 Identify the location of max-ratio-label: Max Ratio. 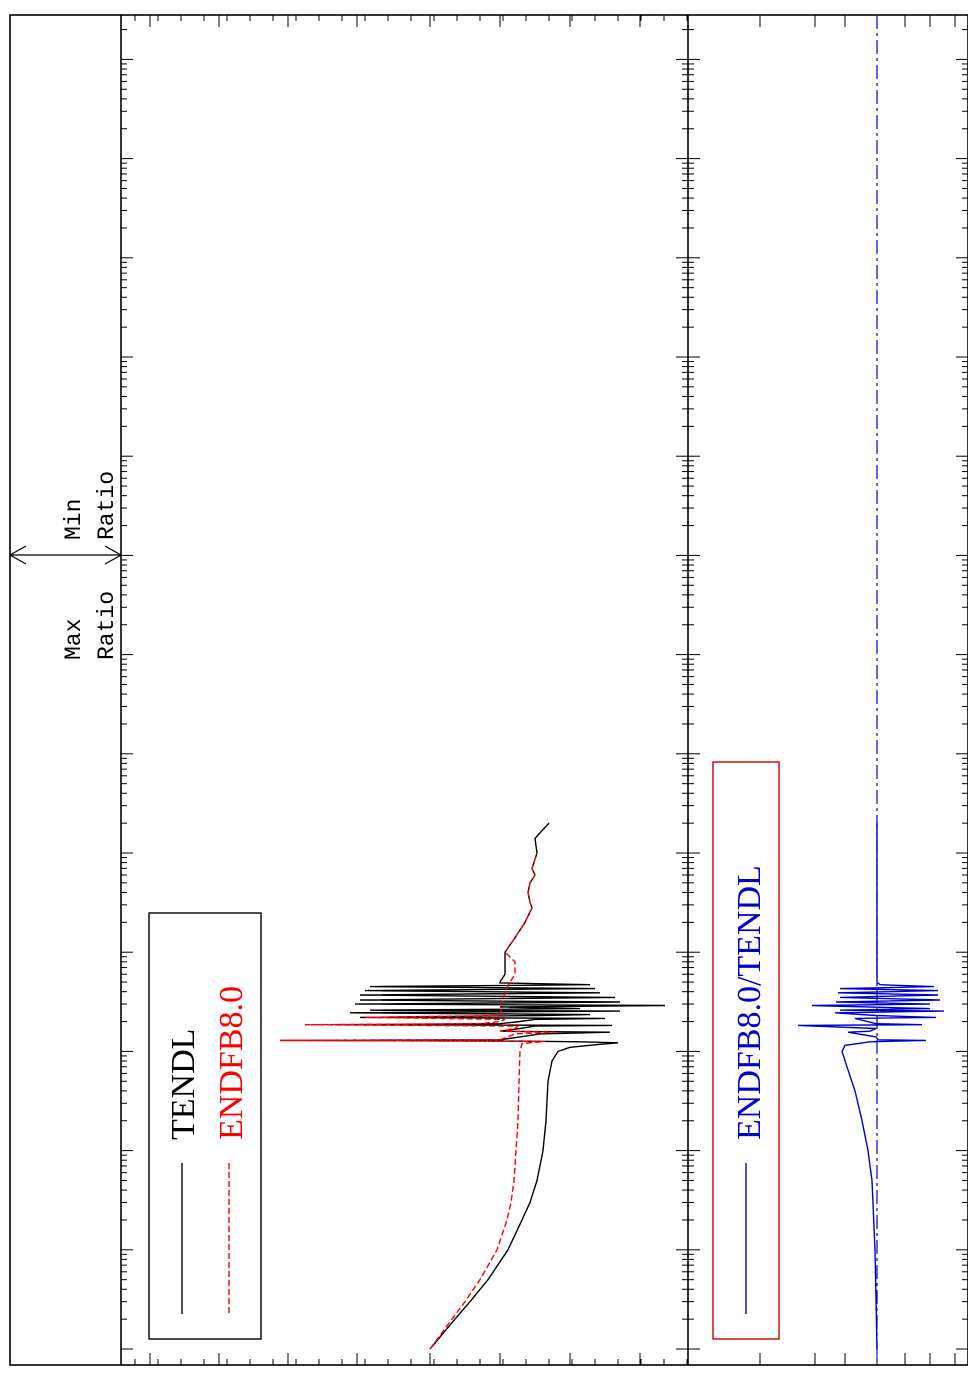
(90, 625).